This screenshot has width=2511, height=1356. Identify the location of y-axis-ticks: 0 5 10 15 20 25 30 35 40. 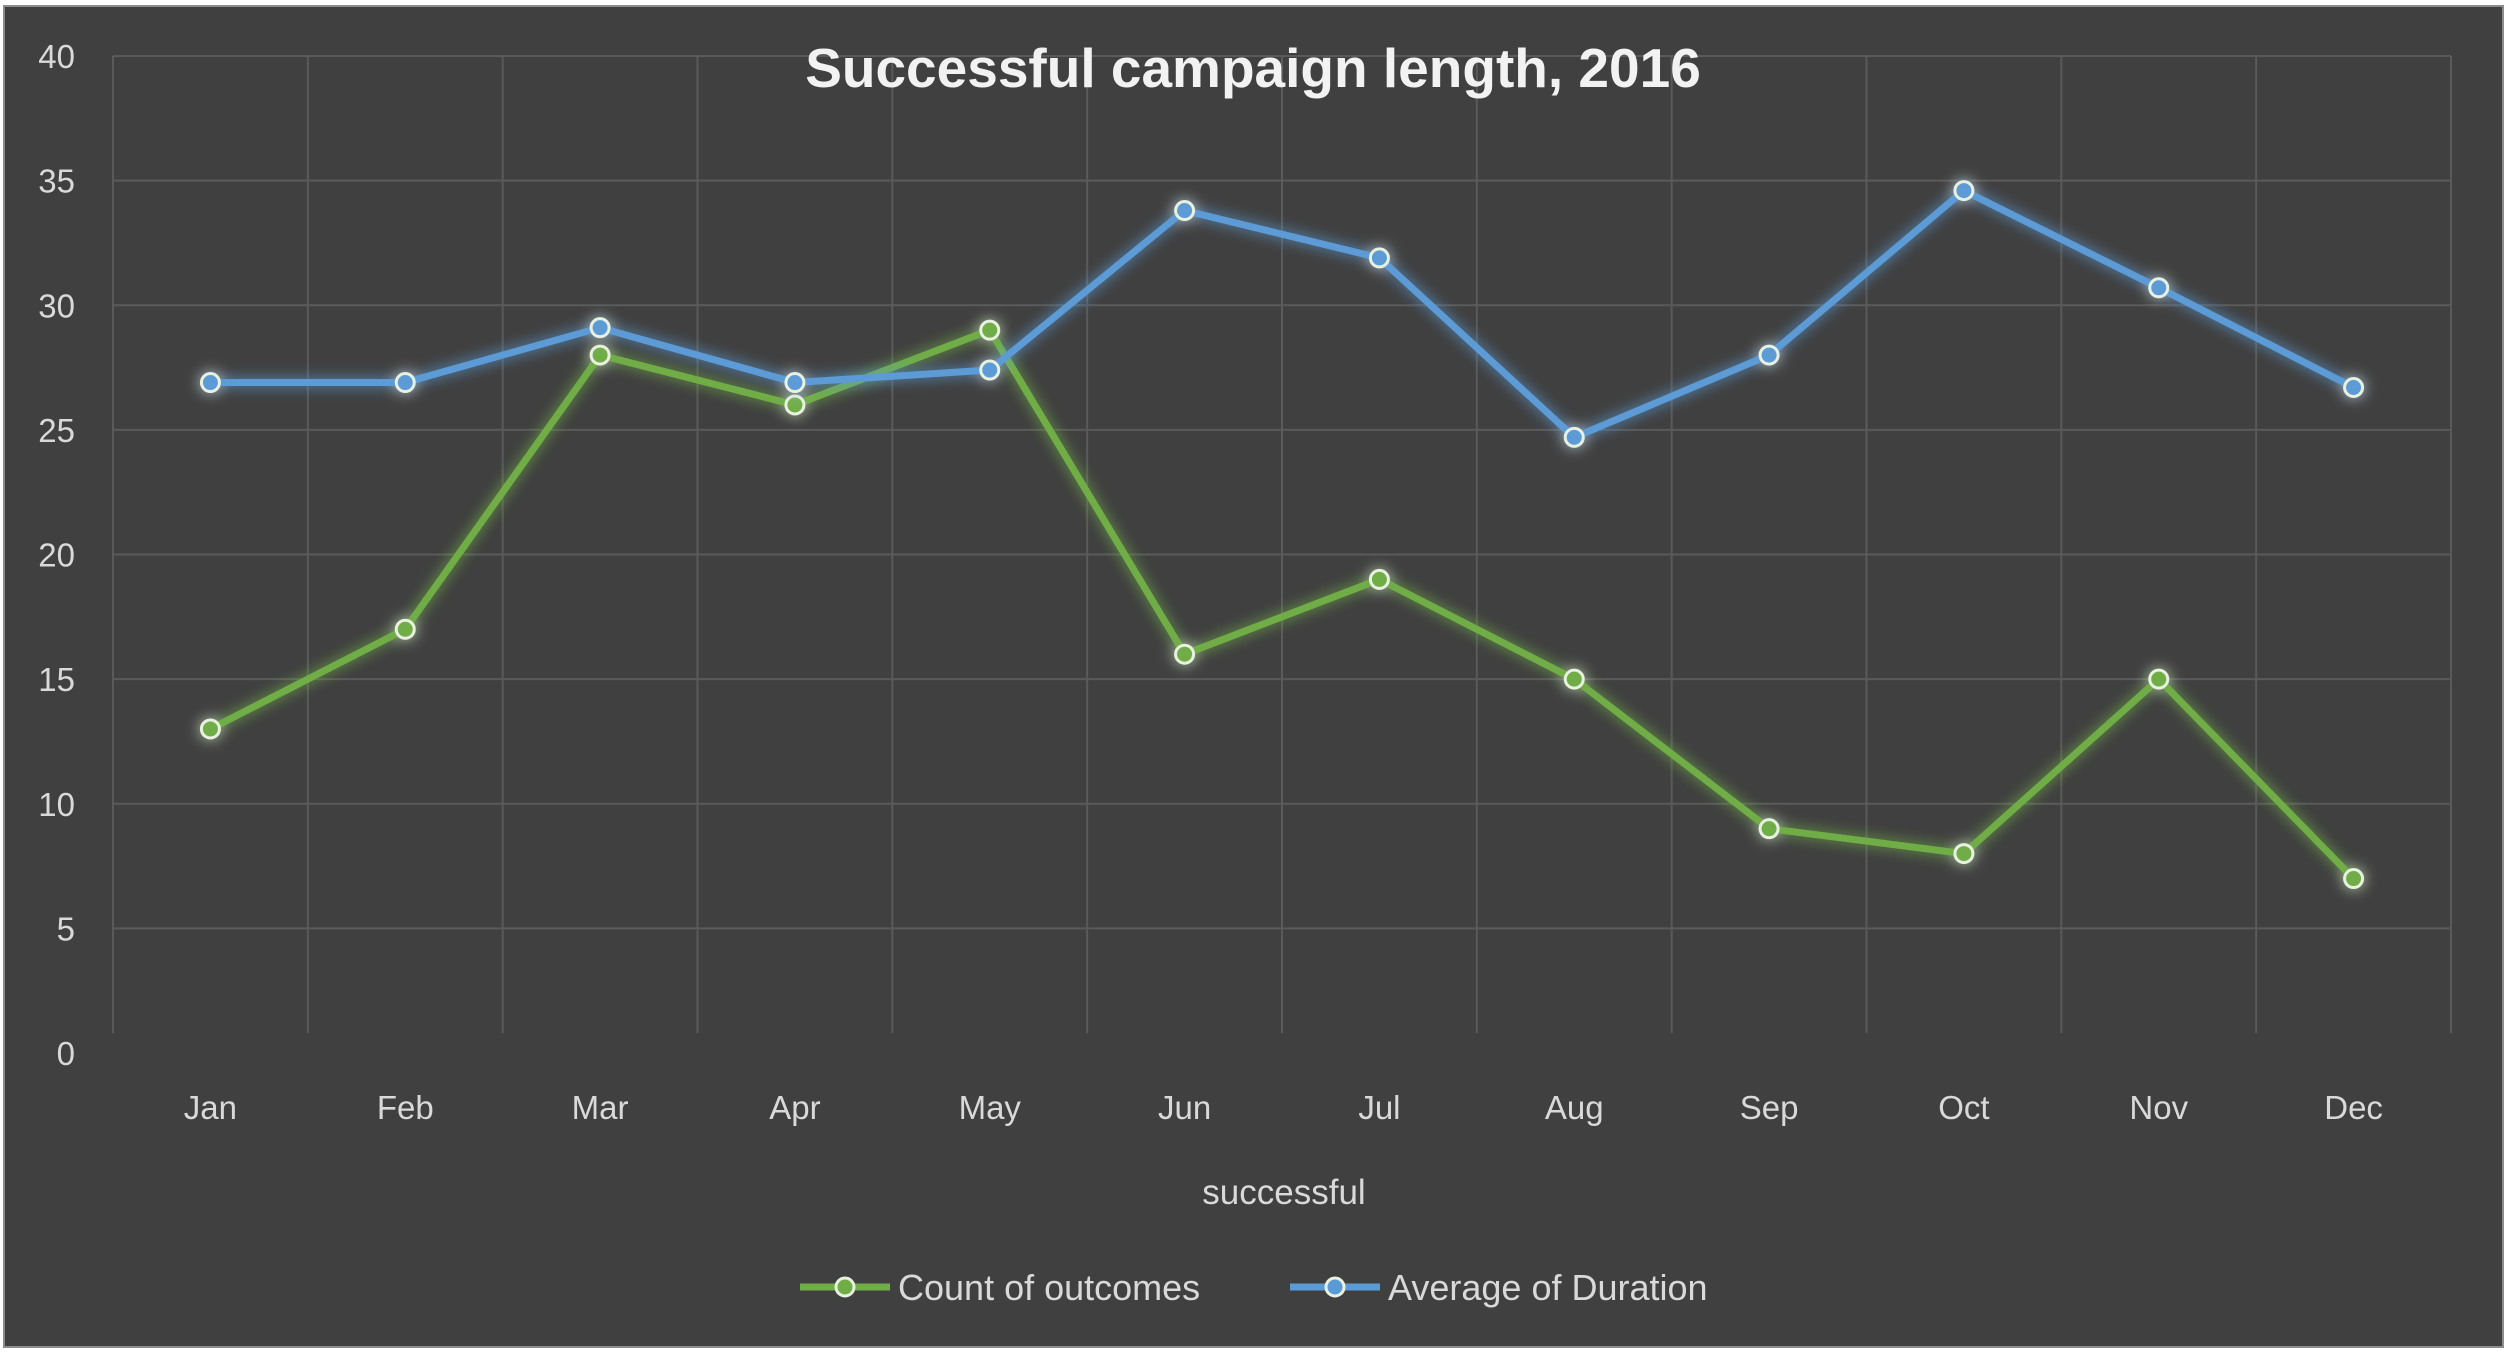
(56, 555).